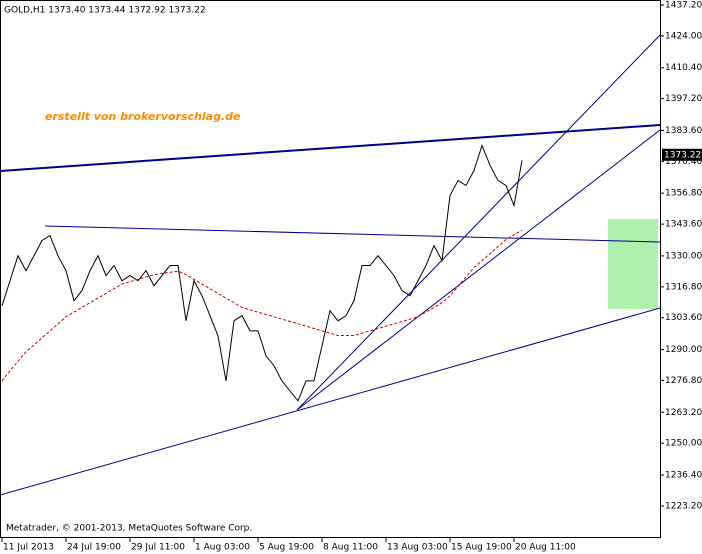 The height and width of the screenshot is (554, 702). What do you see at coordinates (683, 350) in the screenshot?
I see `y-tick-label: 1290.00` at bounding box center [683, 350].